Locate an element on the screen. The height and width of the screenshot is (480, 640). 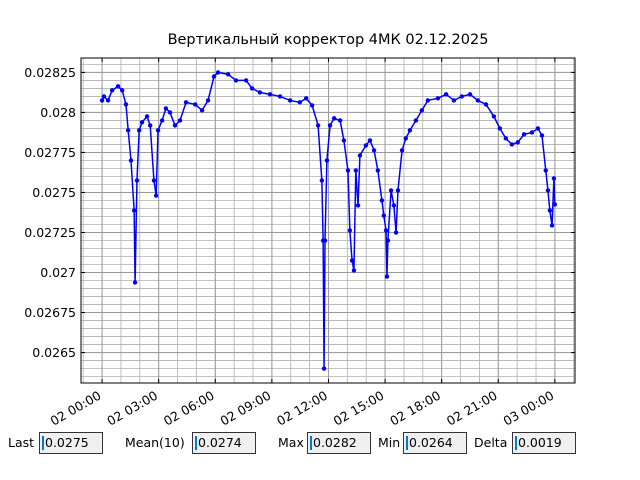
y-tick-label: 0.027 is located at coordinates (58, 272).